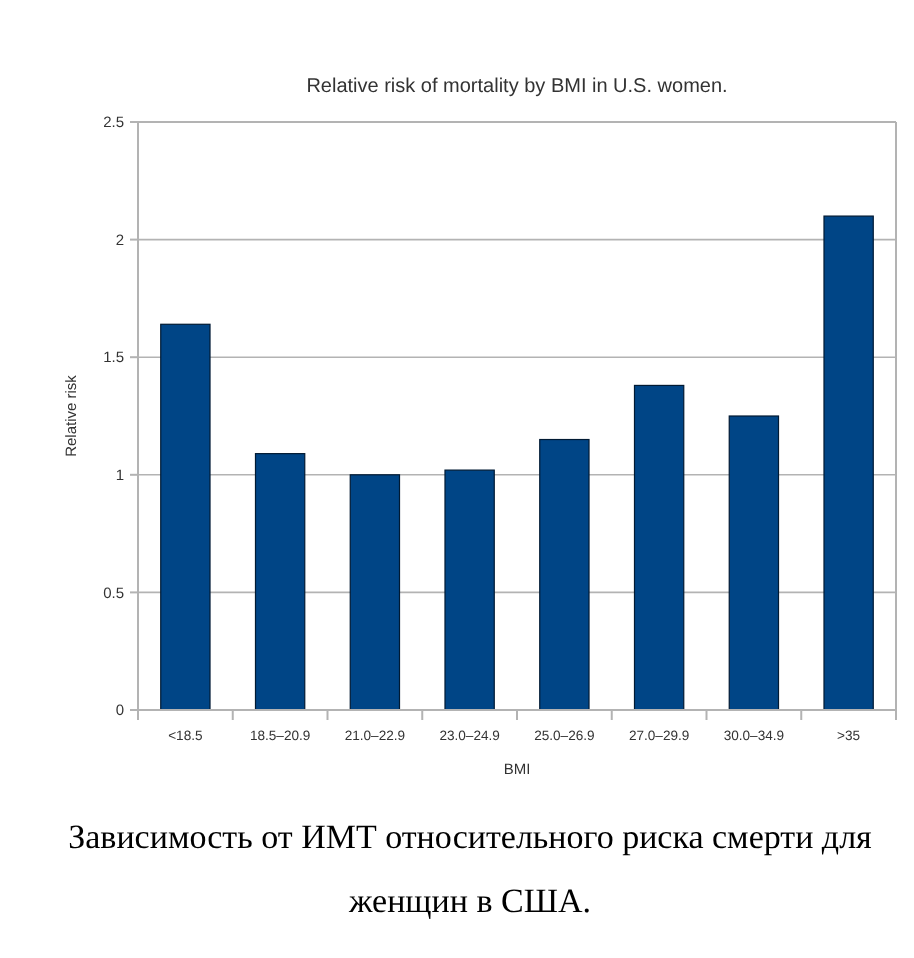 Image resolution: width=914 pixels, height=958 pixels. What do you see at coordinates (470, 869) in the screenshot?
I see `text: Зависимость от ИМТ относительного риска смерти для женщин в США.` at bounding box center [470, 869].